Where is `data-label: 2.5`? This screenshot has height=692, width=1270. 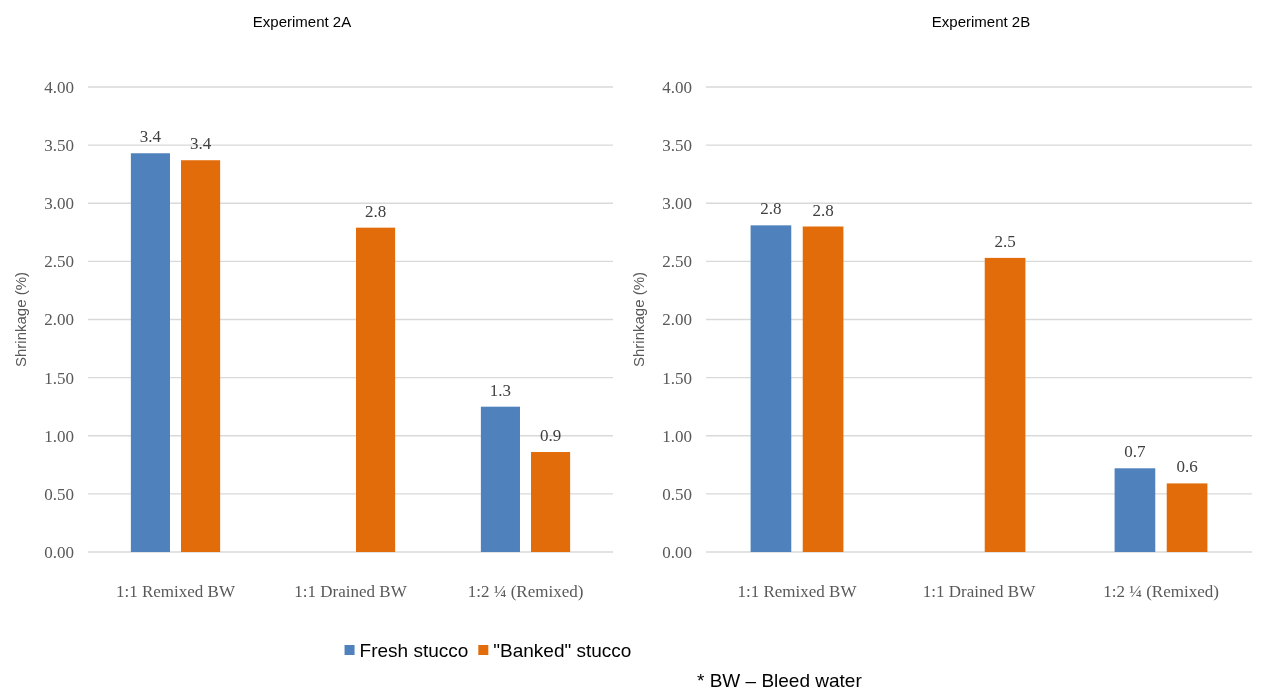 data-label: 2.5 is located at coordinates (1005, 241).